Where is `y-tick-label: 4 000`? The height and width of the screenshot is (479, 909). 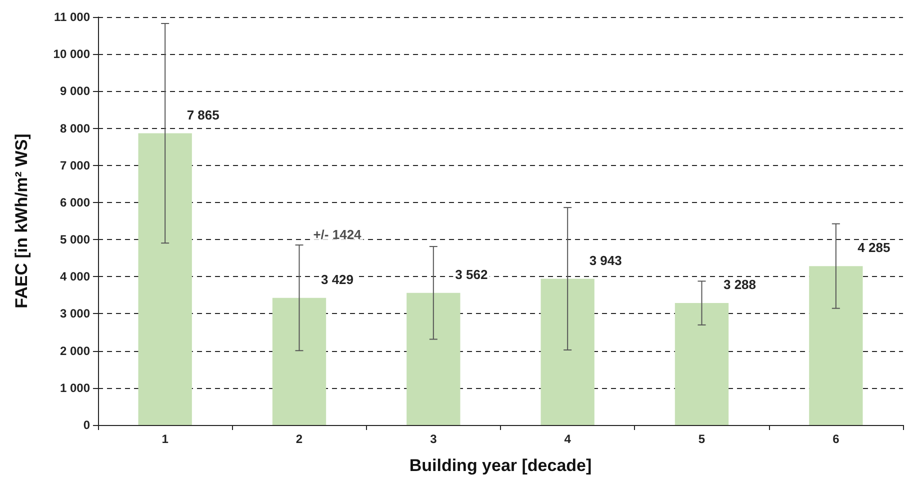 y-tick-label: 4 000 is located at coordinates (75, 277).